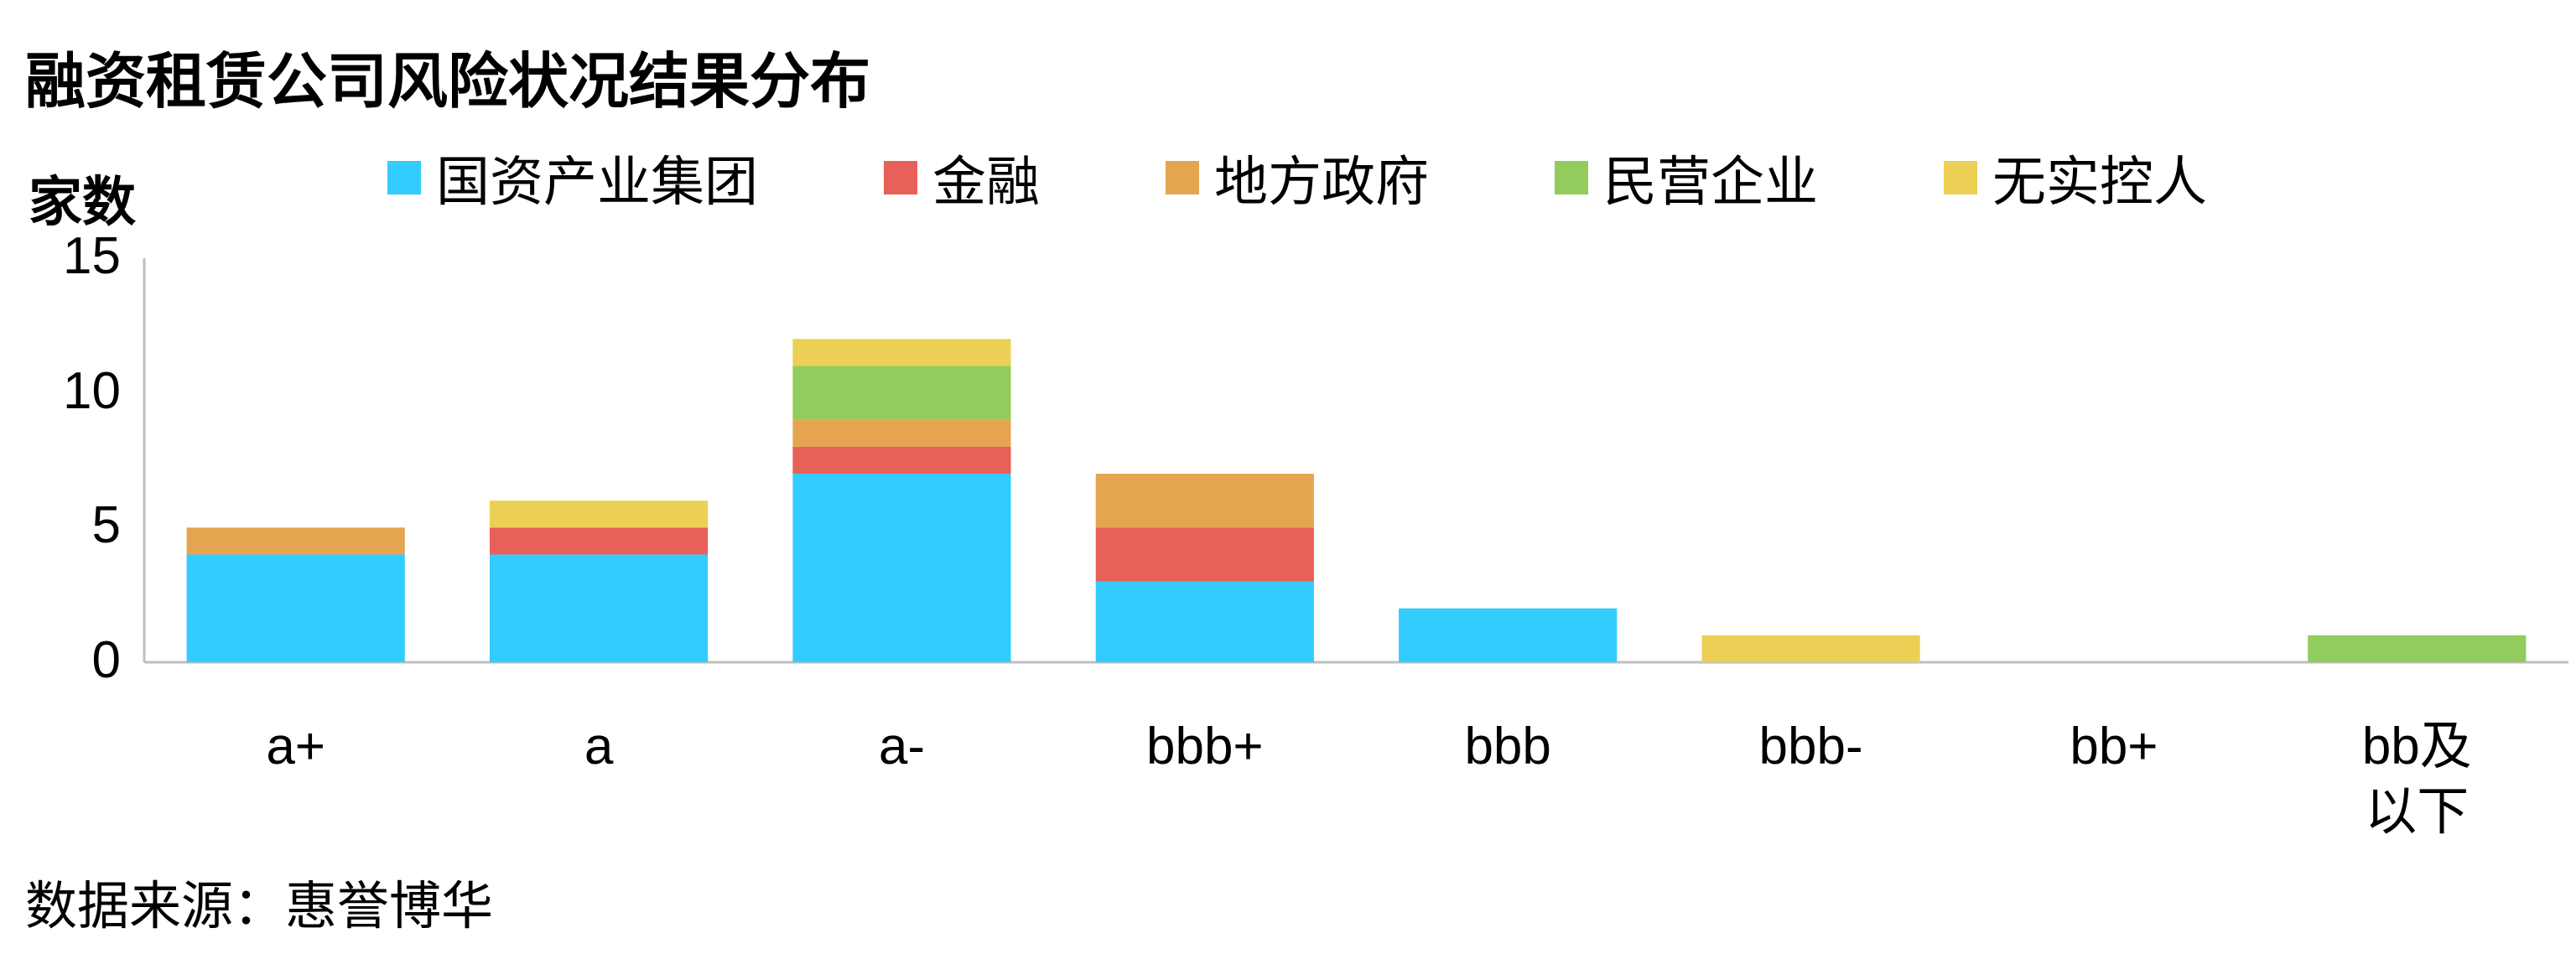 The height and width of the screenshot is (954, 2576). What do you see at coordinates (599, 746) in the screenshot?
I see `x-tick-label: a` at bounding box center [599, 746].